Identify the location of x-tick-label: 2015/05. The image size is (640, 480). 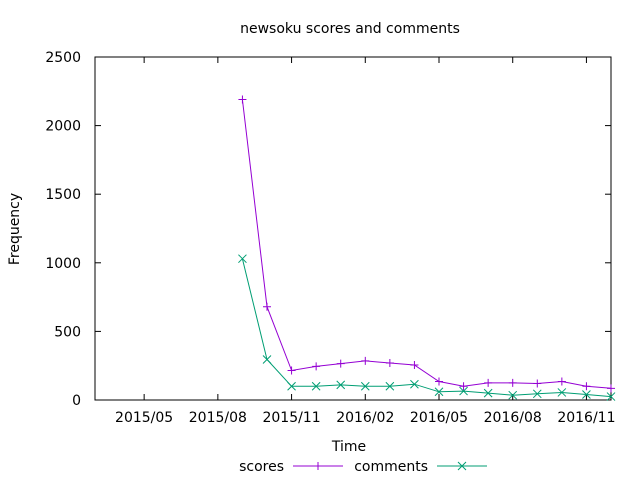
(144, 418).